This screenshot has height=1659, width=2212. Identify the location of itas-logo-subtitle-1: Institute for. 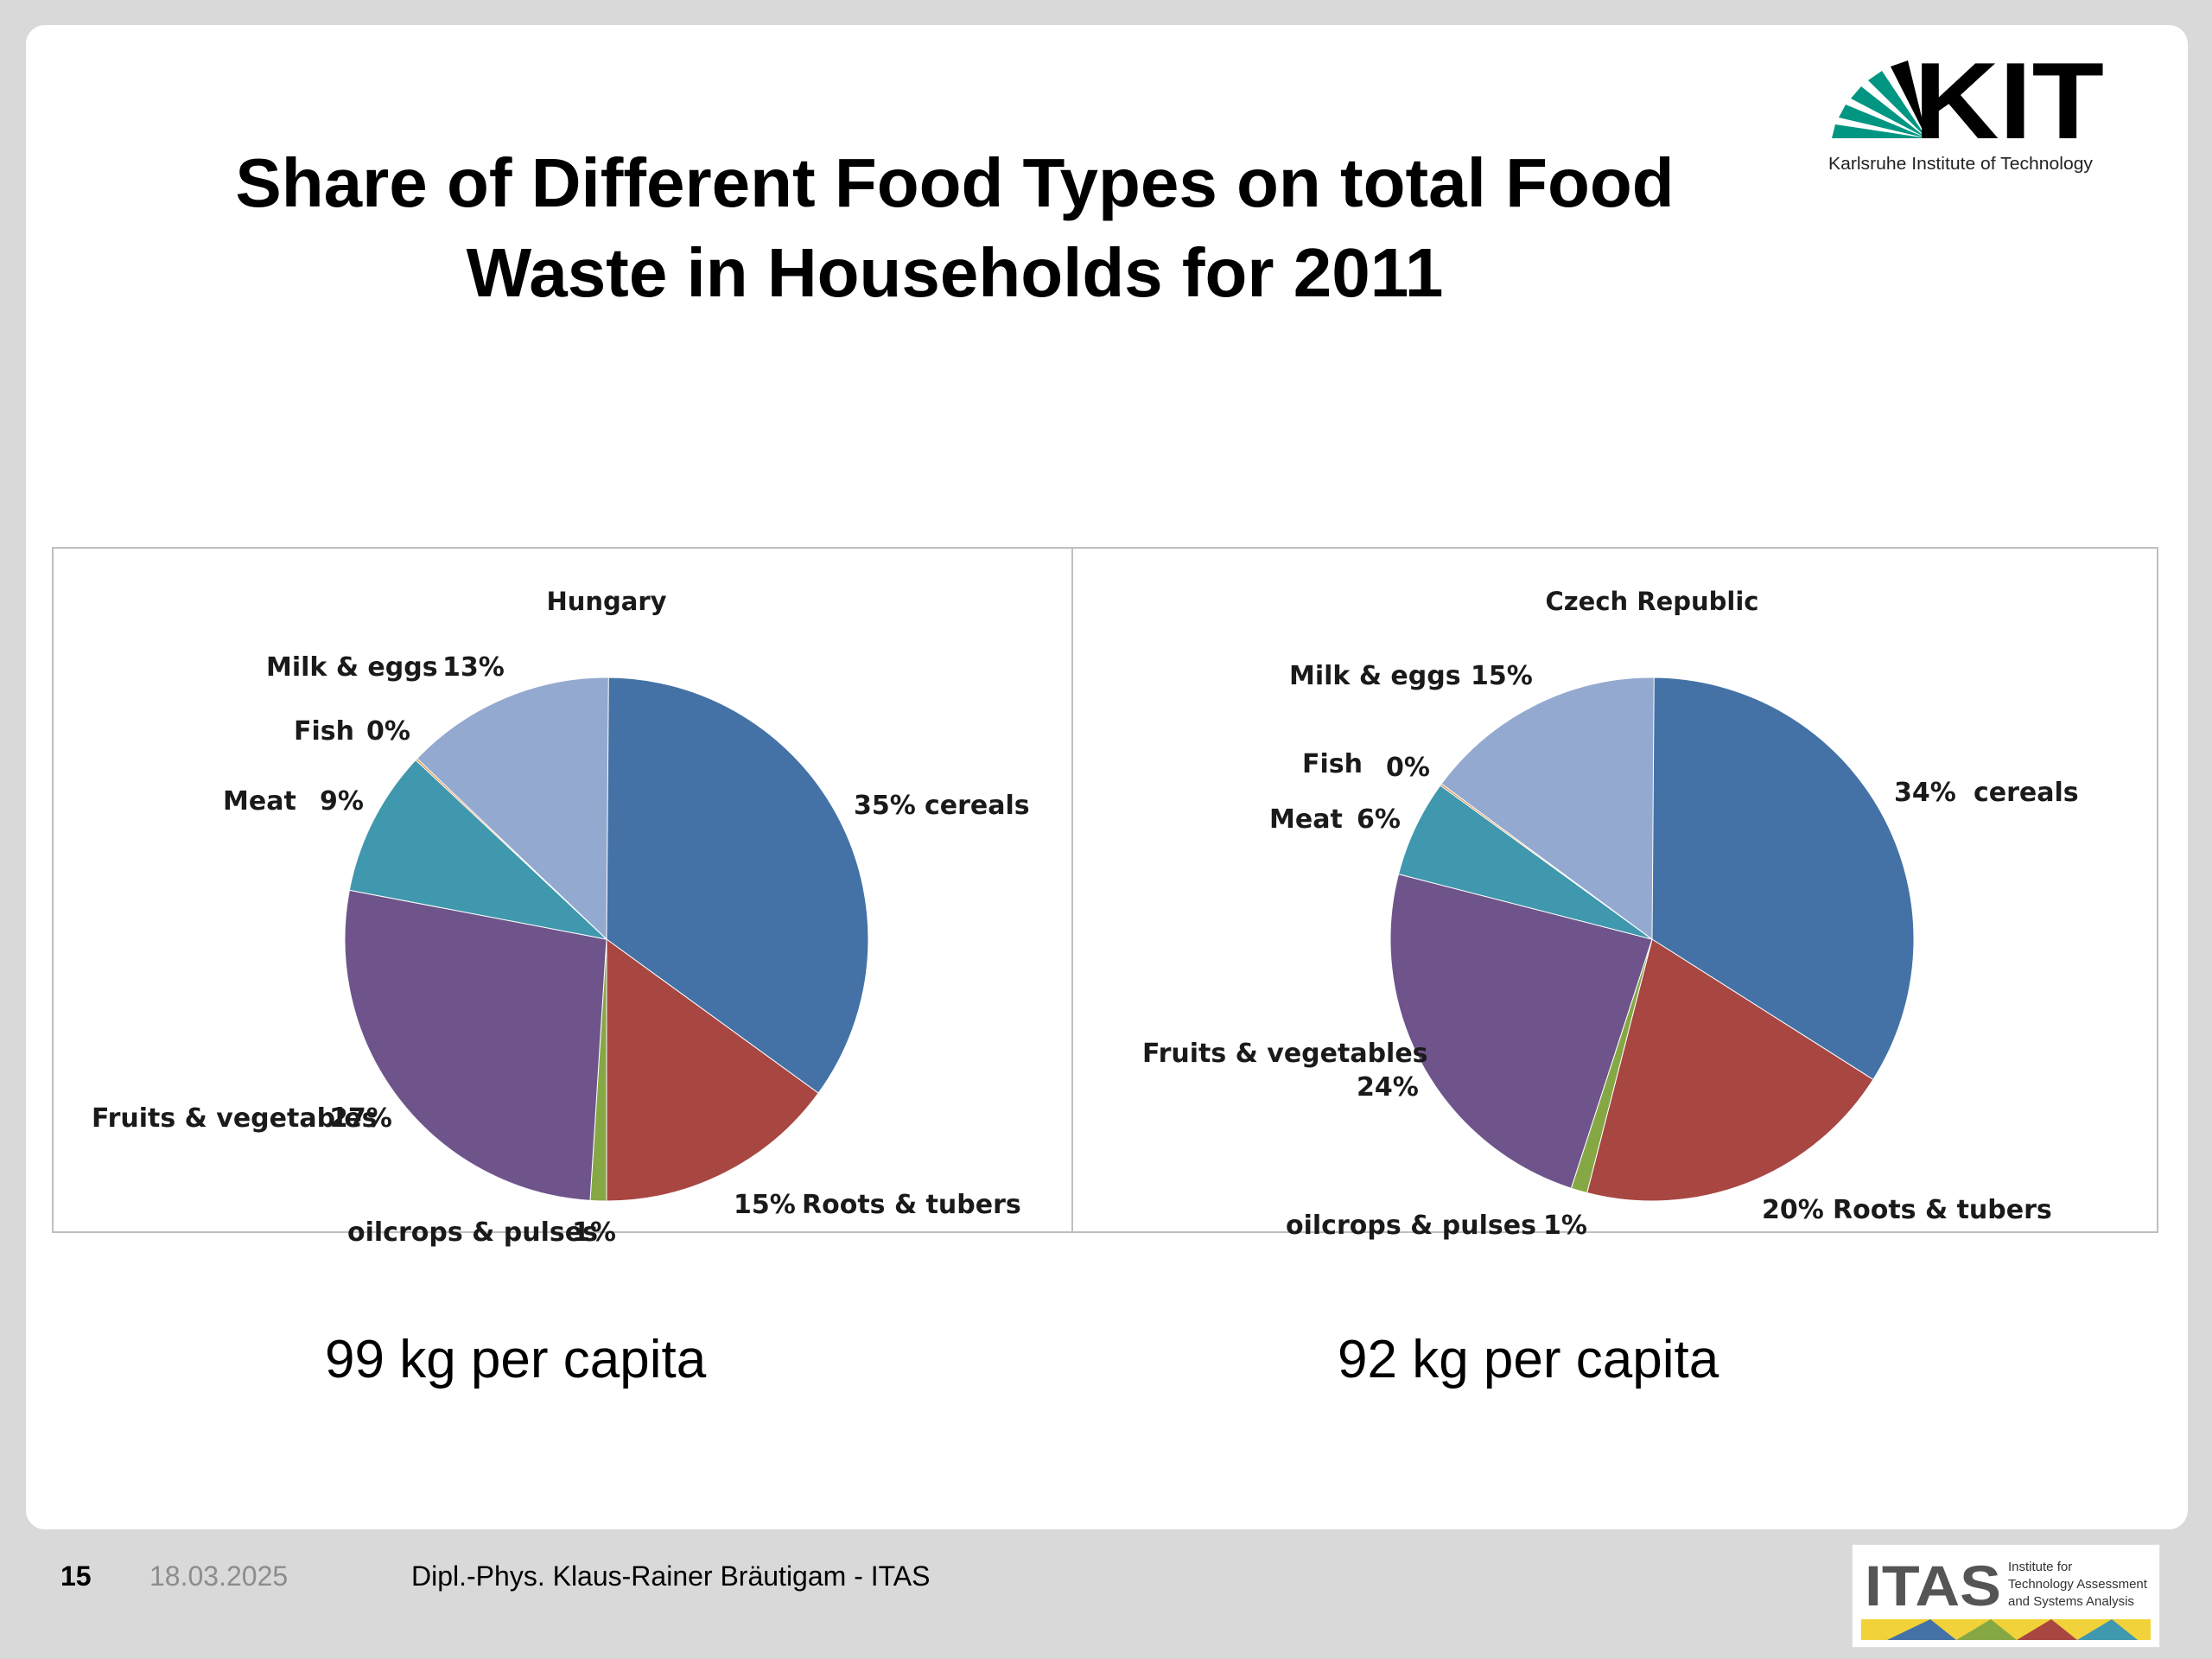
(2040, 1567).